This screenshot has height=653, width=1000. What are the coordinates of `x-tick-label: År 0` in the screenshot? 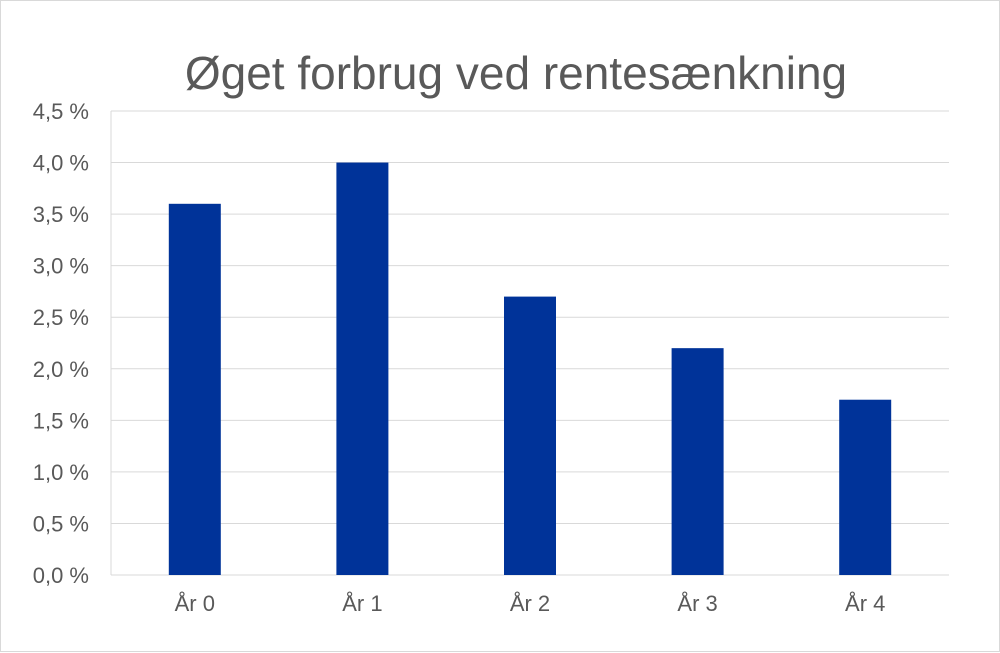 It's located at (195, 603).